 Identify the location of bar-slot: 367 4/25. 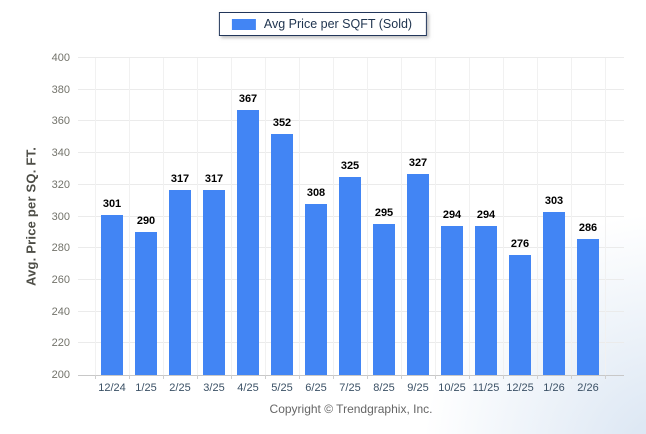
(248, 226).